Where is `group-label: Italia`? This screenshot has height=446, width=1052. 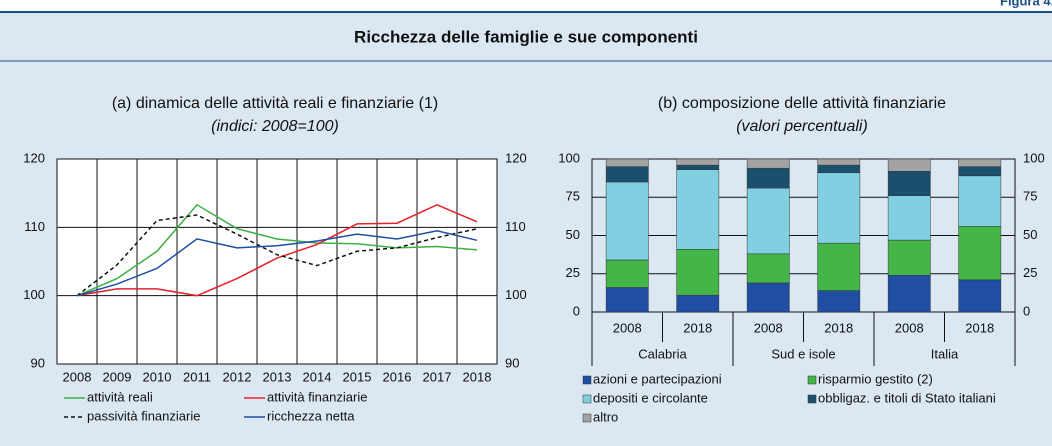 group-label: Italia is located at coordinates (945, 353).